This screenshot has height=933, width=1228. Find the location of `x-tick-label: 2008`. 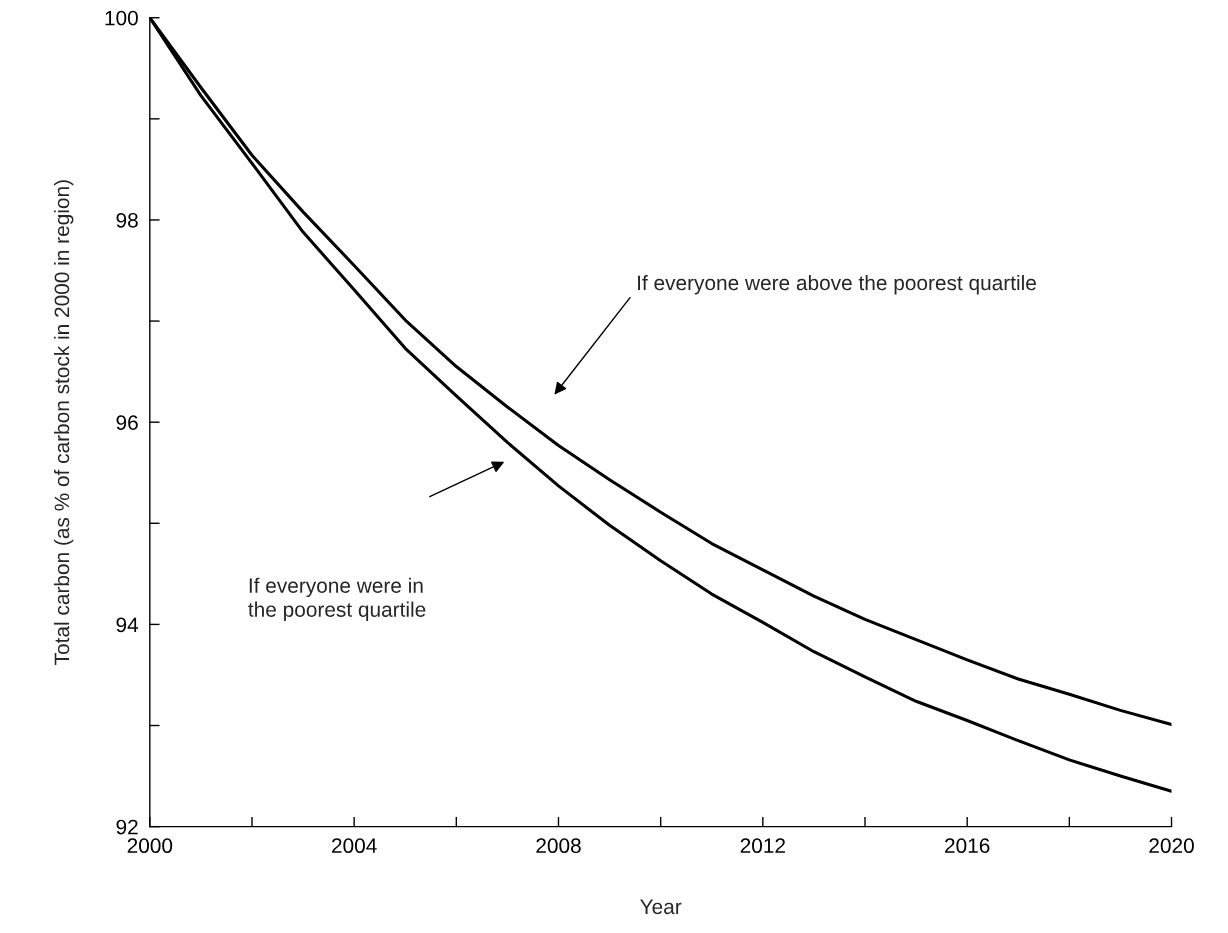

x-tick-label: 2008 is located at coordinates (558, 846).